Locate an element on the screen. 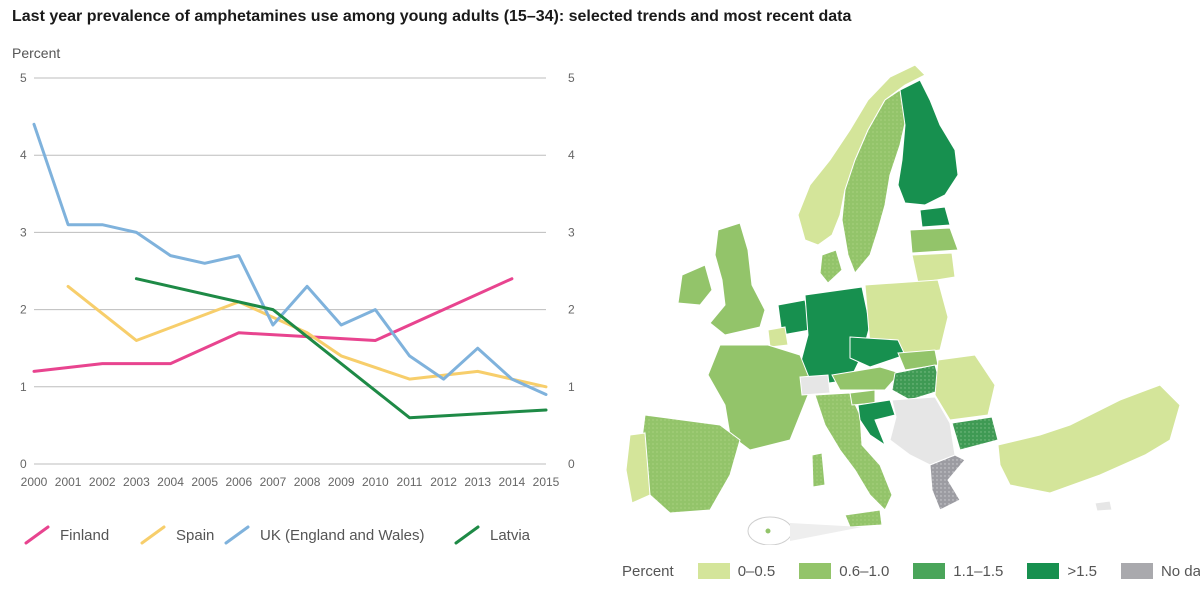  map-region-turkey is located at coordinates (1089, 439).